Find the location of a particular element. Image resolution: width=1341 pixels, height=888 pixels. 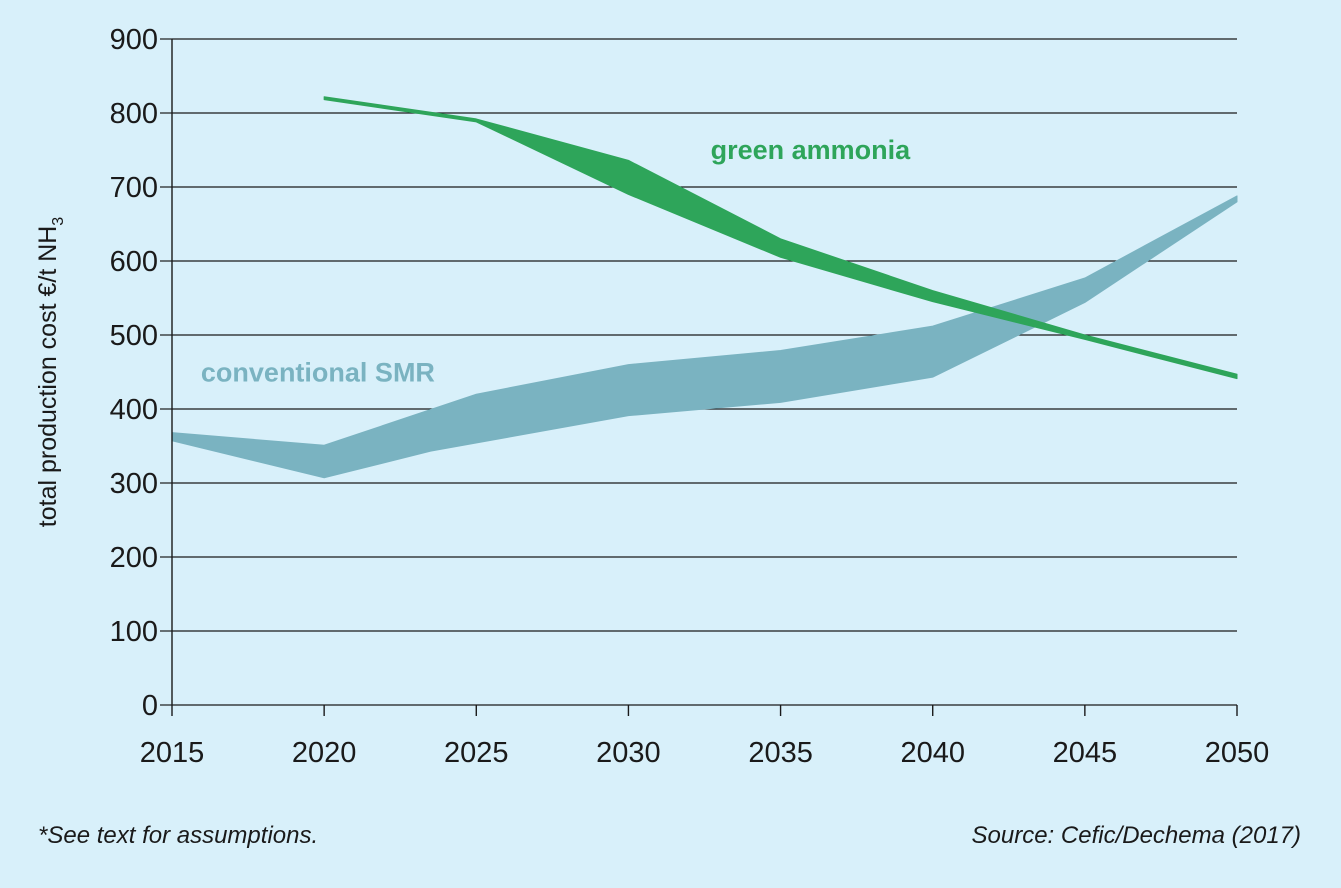

x-tick-label-2025: 2025 is located at coordinates (476, 753).